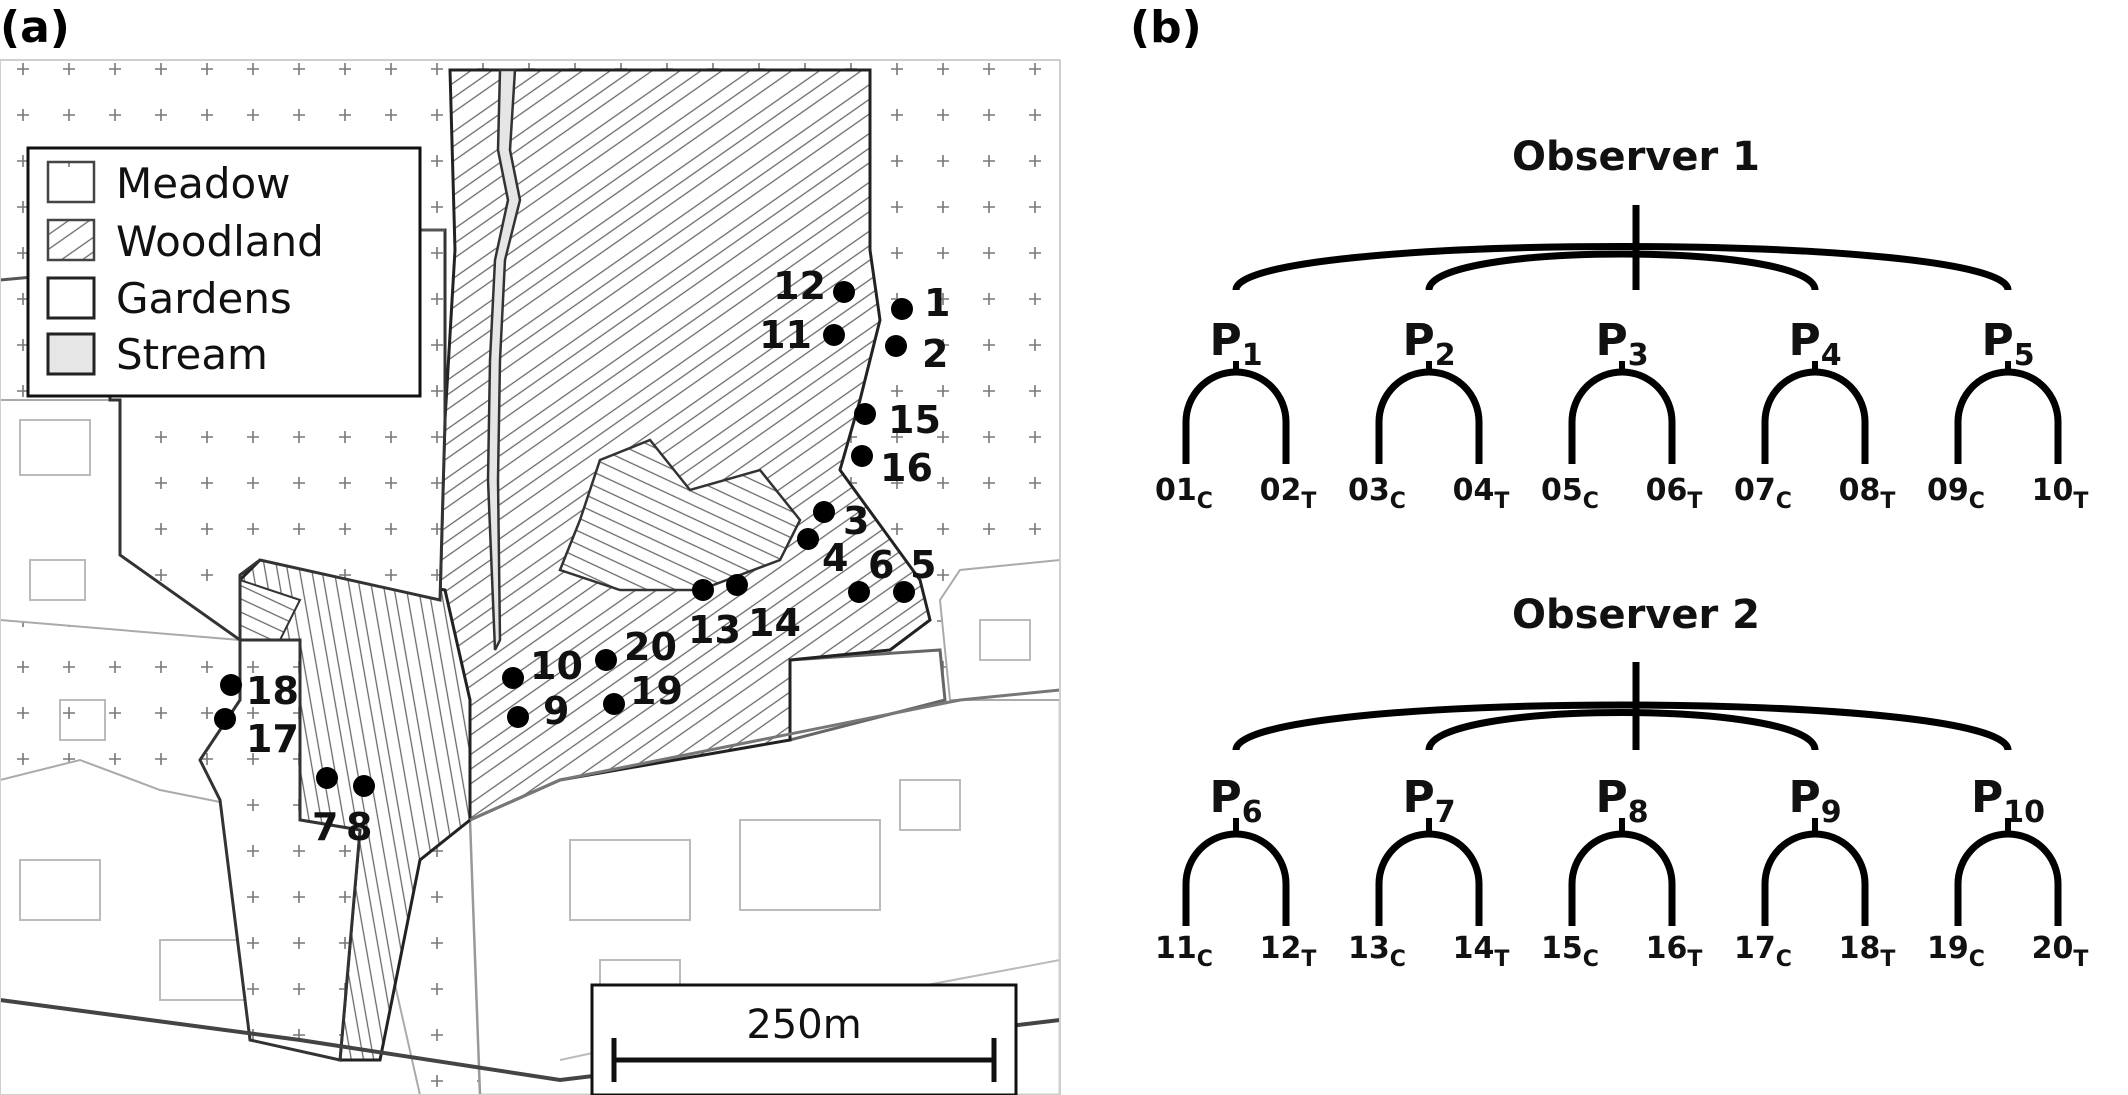 The width and height of the screenshot is (2128, 1095). Describe the element at coordinates (804, 1060) in the screenshot. I see `scale-line` at that location.